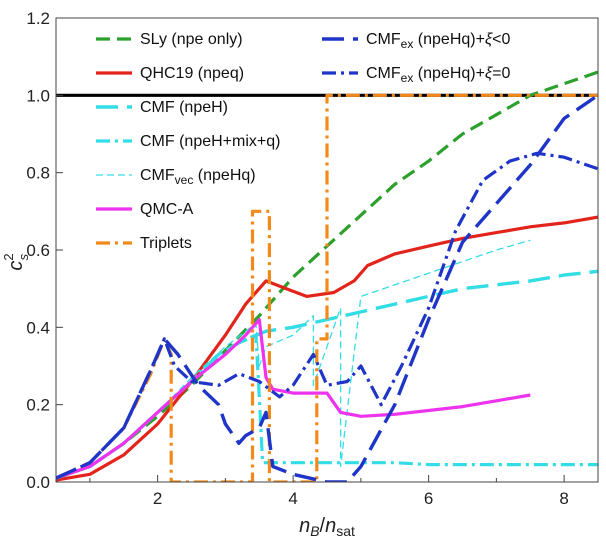 This screenshot has height=544, width=606. Describe the element at coordinates (157, 498) in the screenshot. I see `x-tick-label: 2` at that location.